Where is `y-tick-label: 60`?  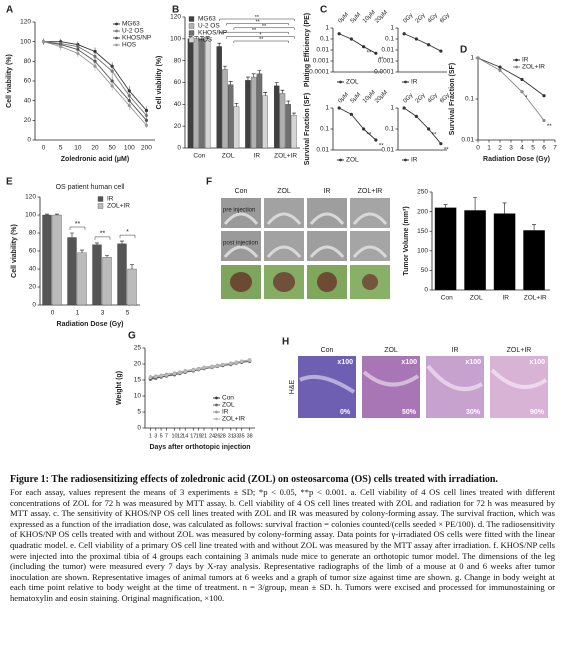 y-tick-label: 60 is located at coordinates (178, 82).